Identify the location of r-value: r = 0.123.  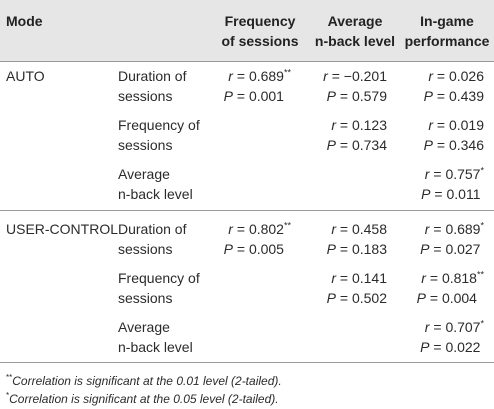
(359, 125).